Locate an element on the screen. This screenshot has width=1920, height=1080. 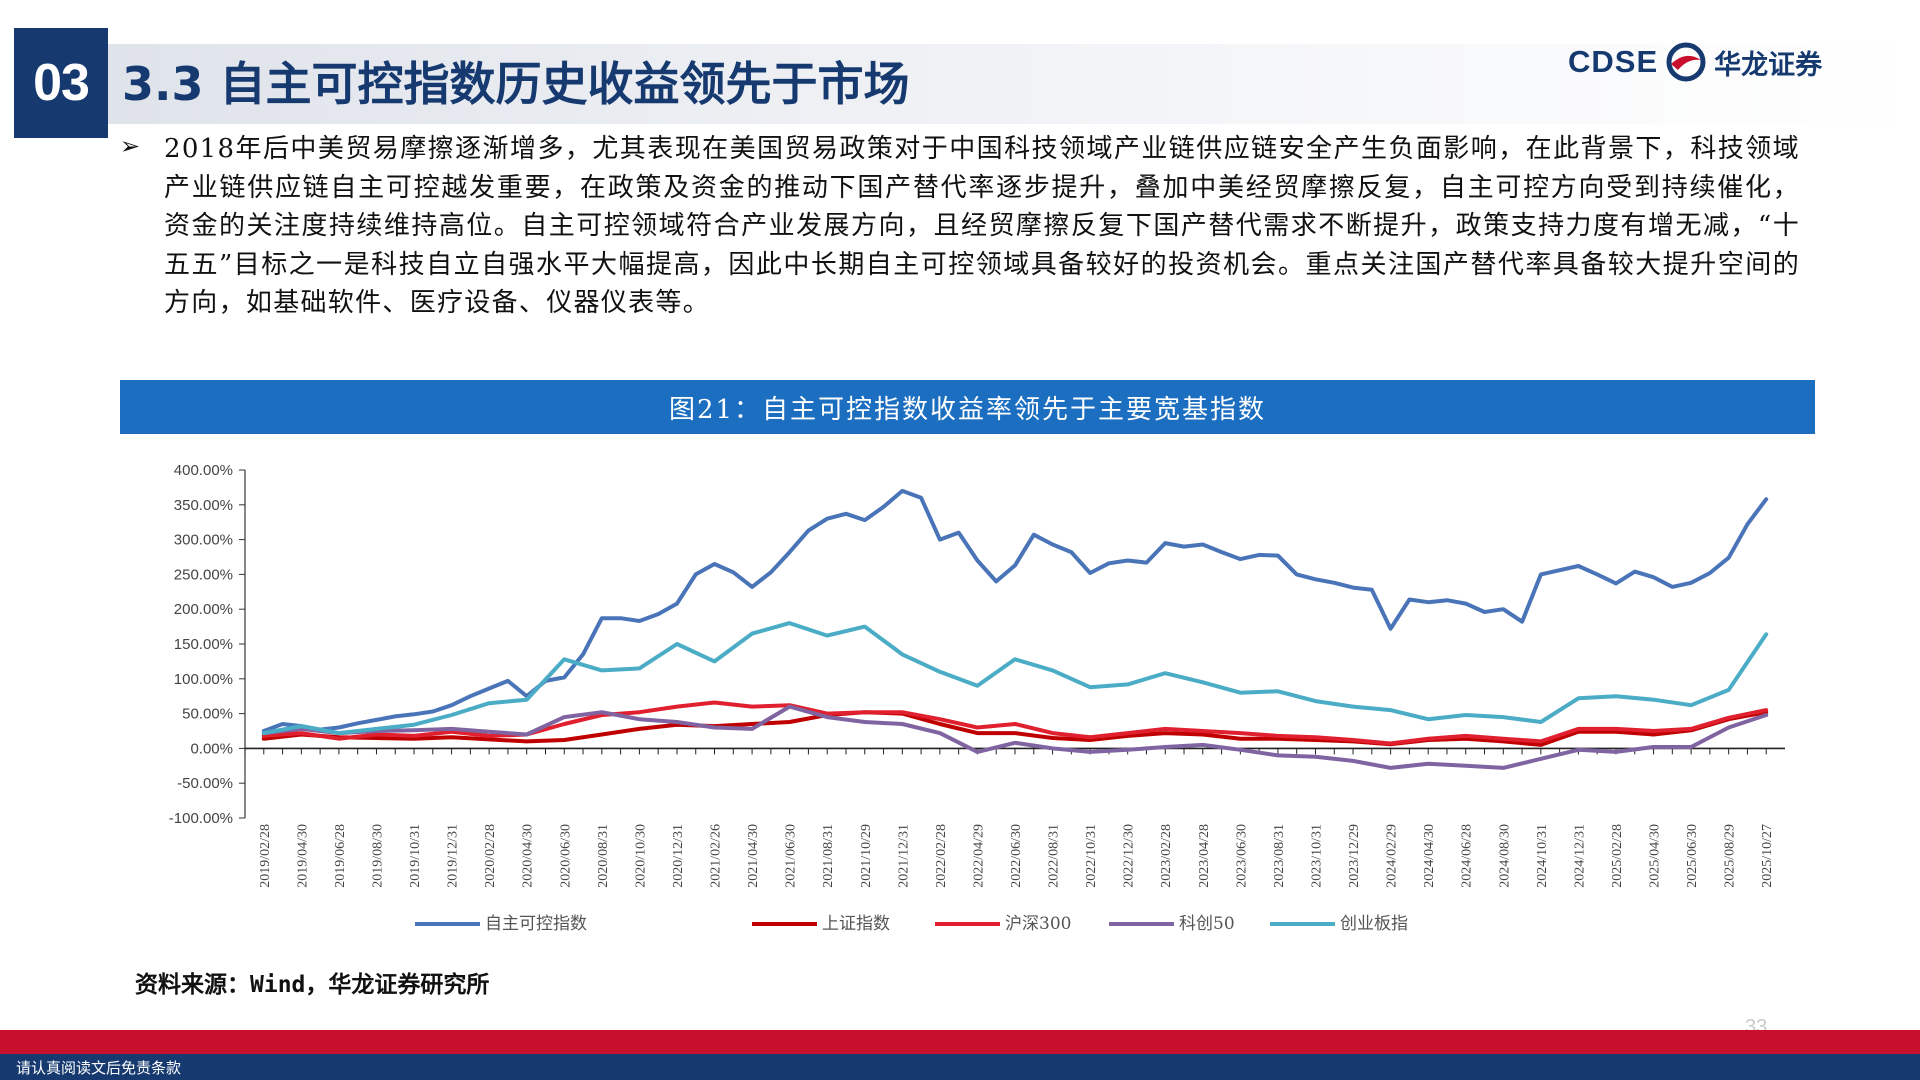
x-tick-label: 2020/04/30 is located at coordinates (528, 856).